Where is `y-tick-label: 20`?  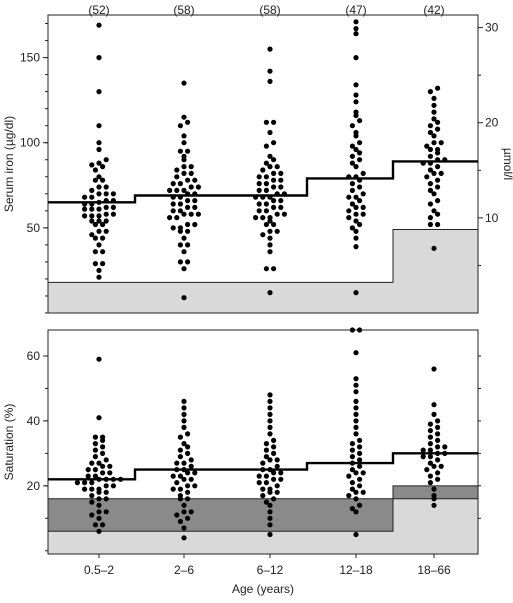
y-tick-label: 20 is located at coordinates (34, 486).